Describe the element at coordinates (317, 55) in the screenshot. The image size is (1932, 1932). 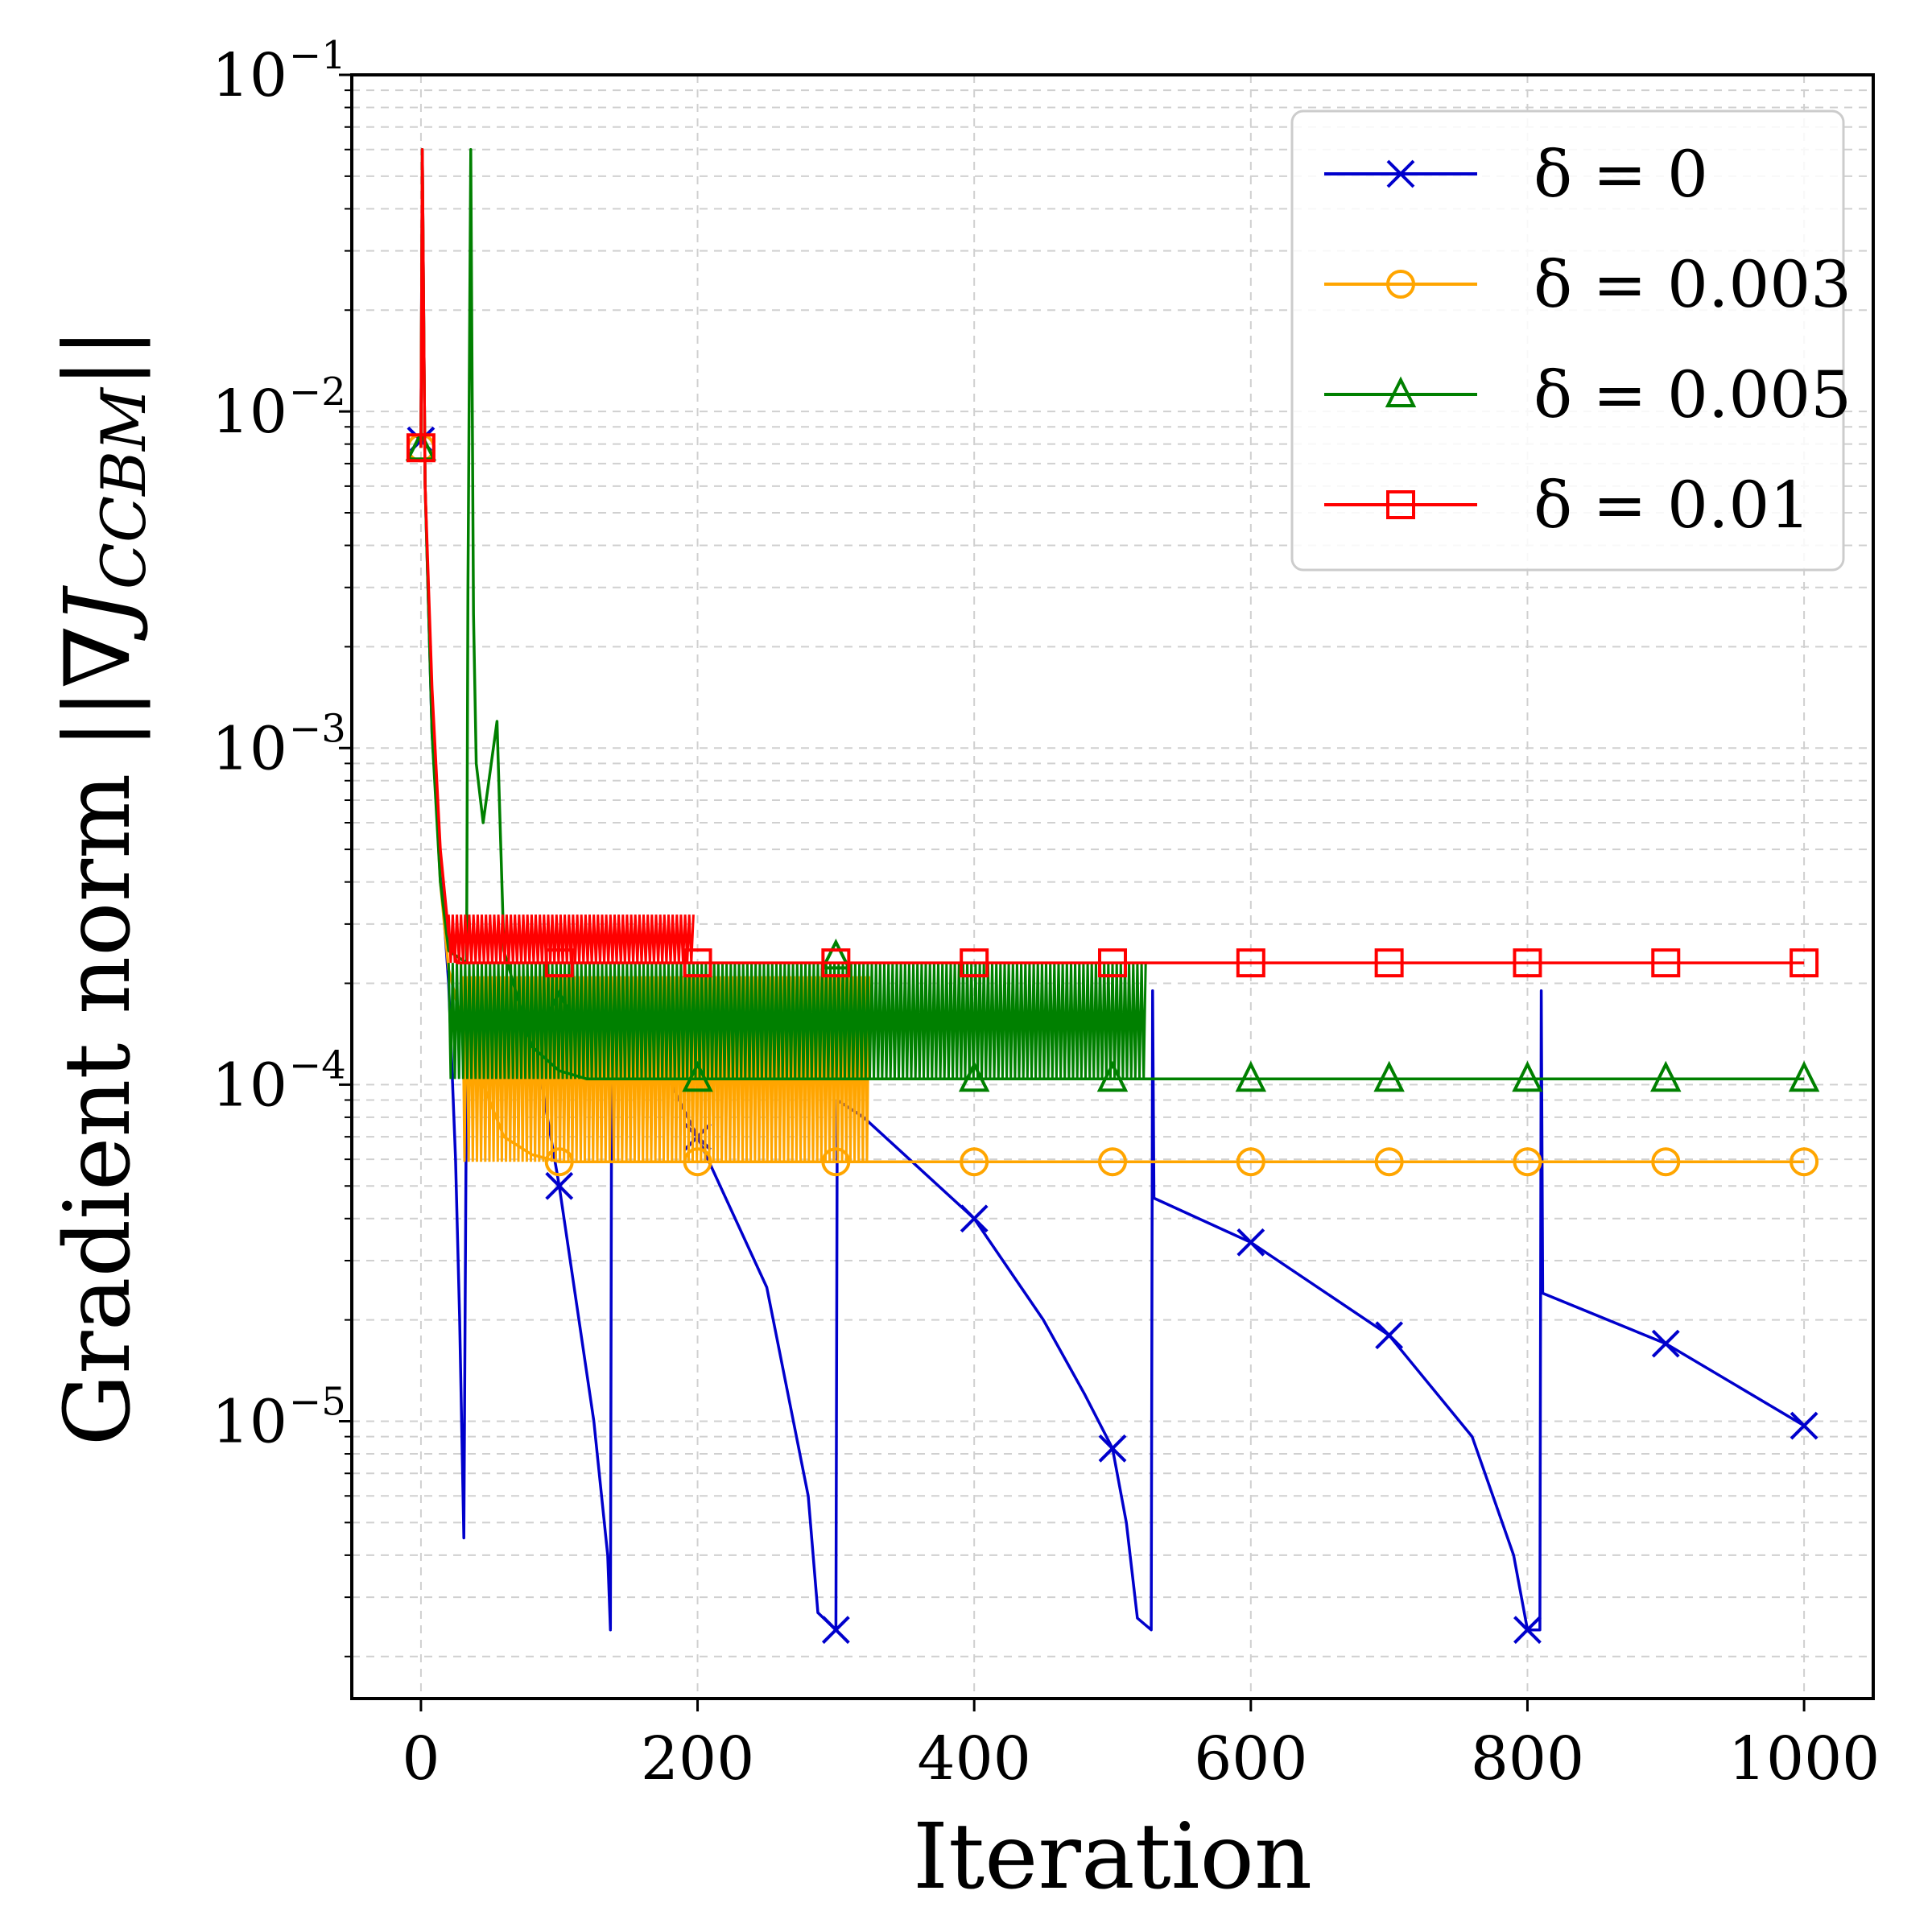
I see `y-tick-label-exponent: −1` at that location.